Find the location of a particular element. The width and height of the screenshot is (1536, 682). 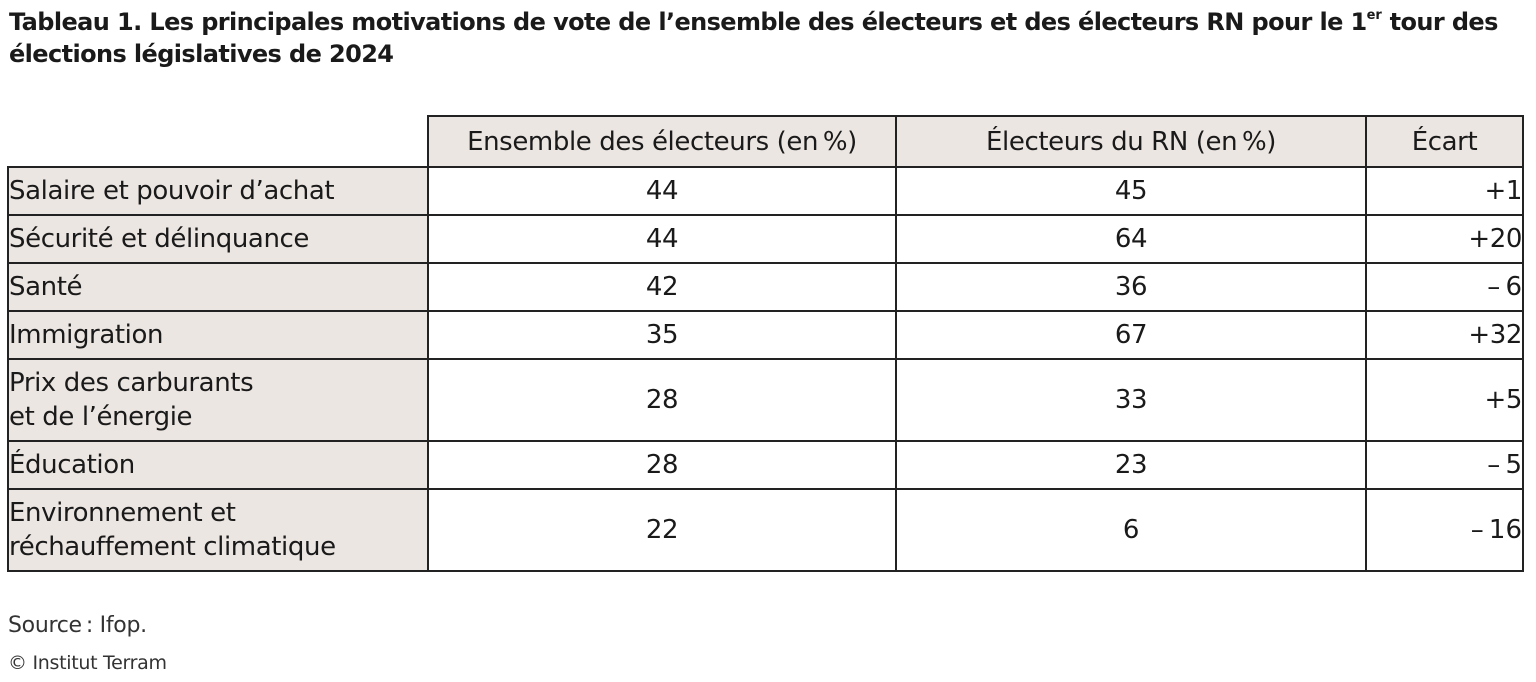

row-label: Prix des carburants et de l’énergie is located at coordinates (218, 400).